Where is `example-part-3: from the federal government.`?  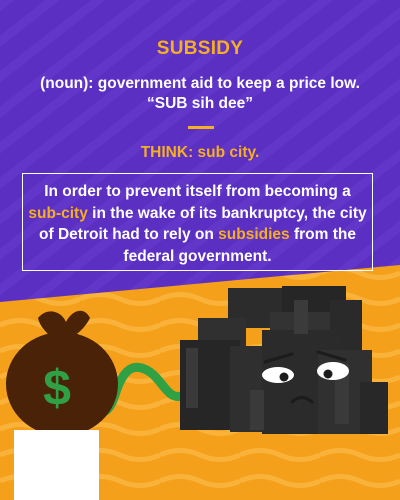 example-part-3: from the federal government. is located at coordinates (239, 245).